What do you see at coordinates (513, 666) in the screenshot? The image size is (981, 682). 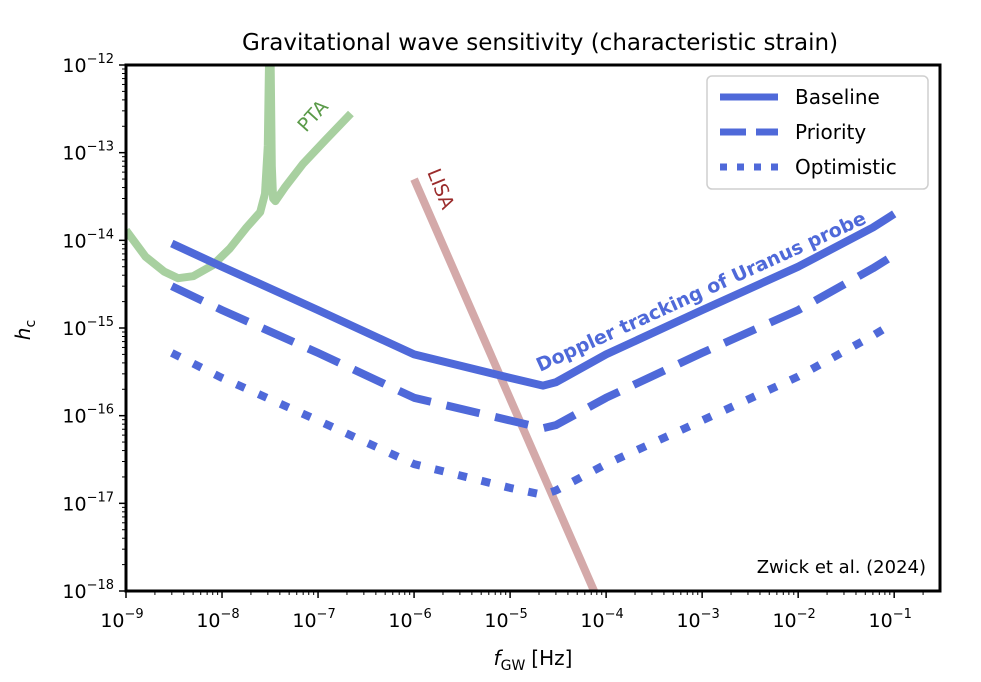 I see `x-axis-label-sub: GW` at bounding box center [513, 666].